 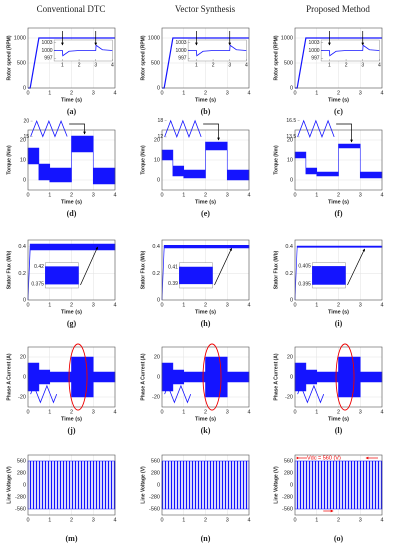 What do you see at coordinates (346, 65) in the screenshot?
I see `inset-tick-label: 2` at bounding box center [346, 65].